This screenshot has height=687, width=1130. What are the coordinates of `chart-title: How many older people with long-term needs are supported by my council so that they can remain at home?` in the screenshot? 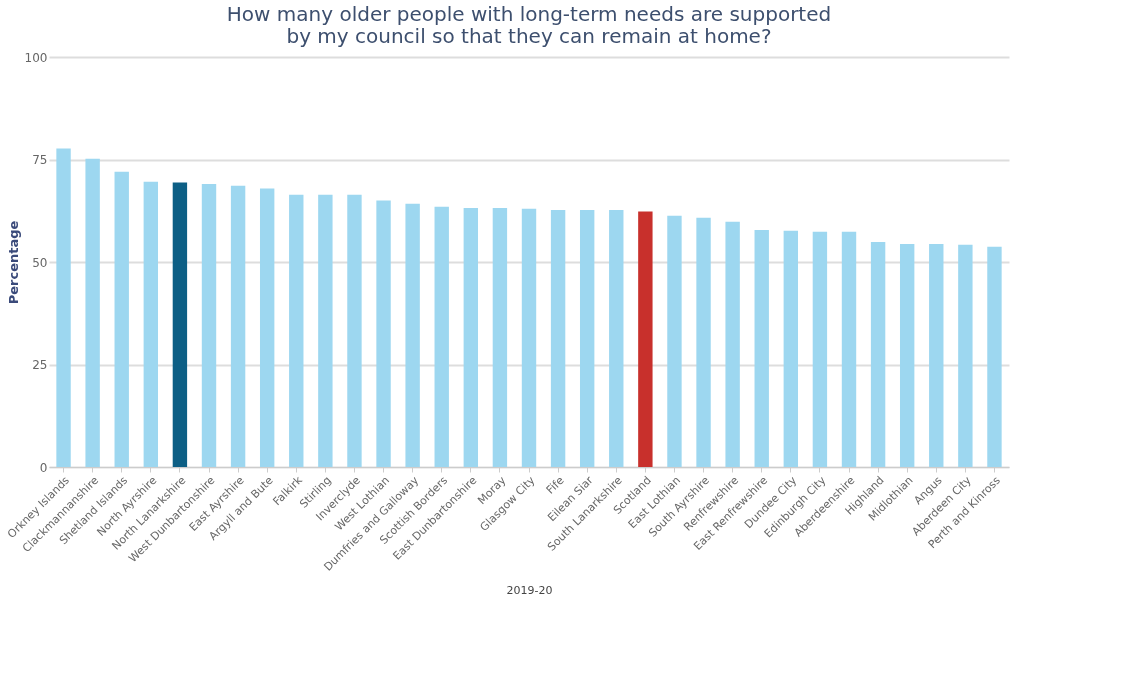 It's located at (529, 25).